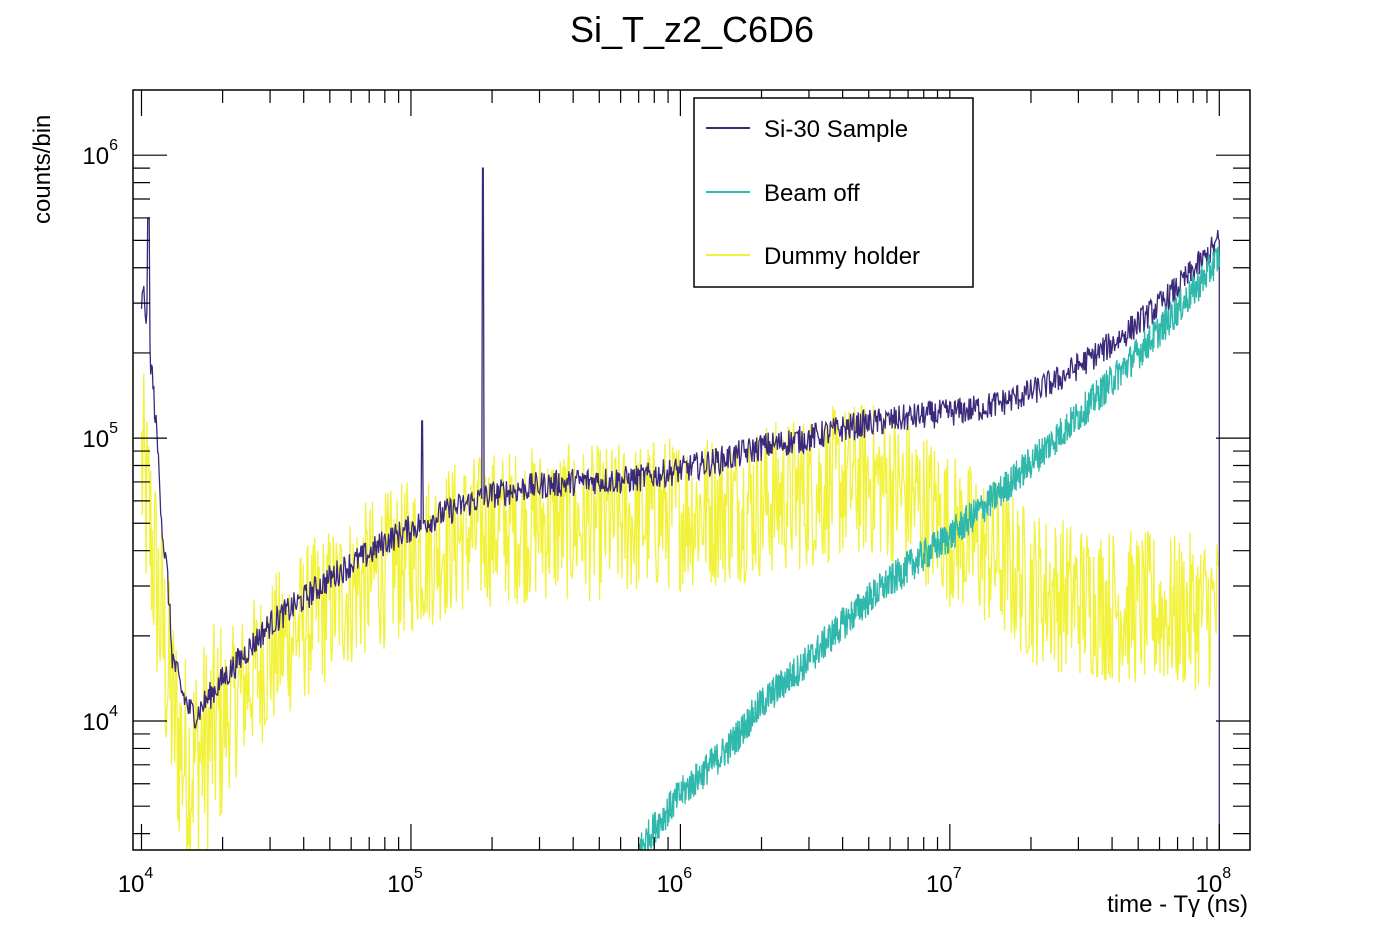 This screenshot has width=1392, height=936. I want to click on y-tick-label: 10⁵, so click(100, 436).